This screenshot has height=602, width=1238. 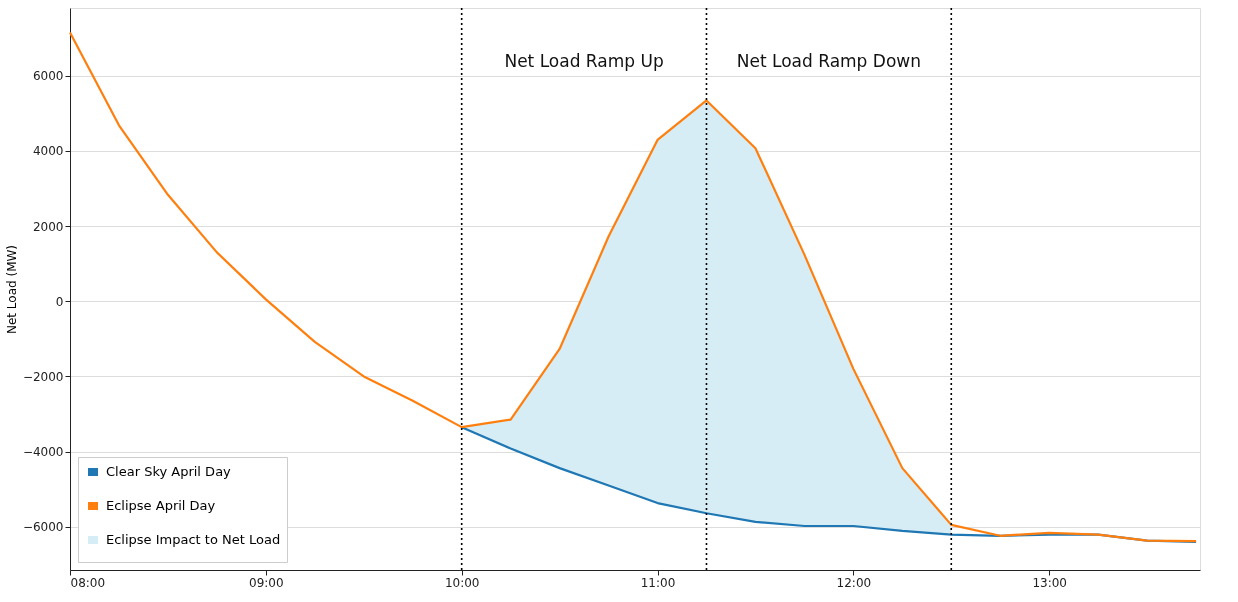 What do you see at coordinates (658, 582) in the screenshot?
I see `x-tick-label: 11:00` at bounding box center [658, 582].